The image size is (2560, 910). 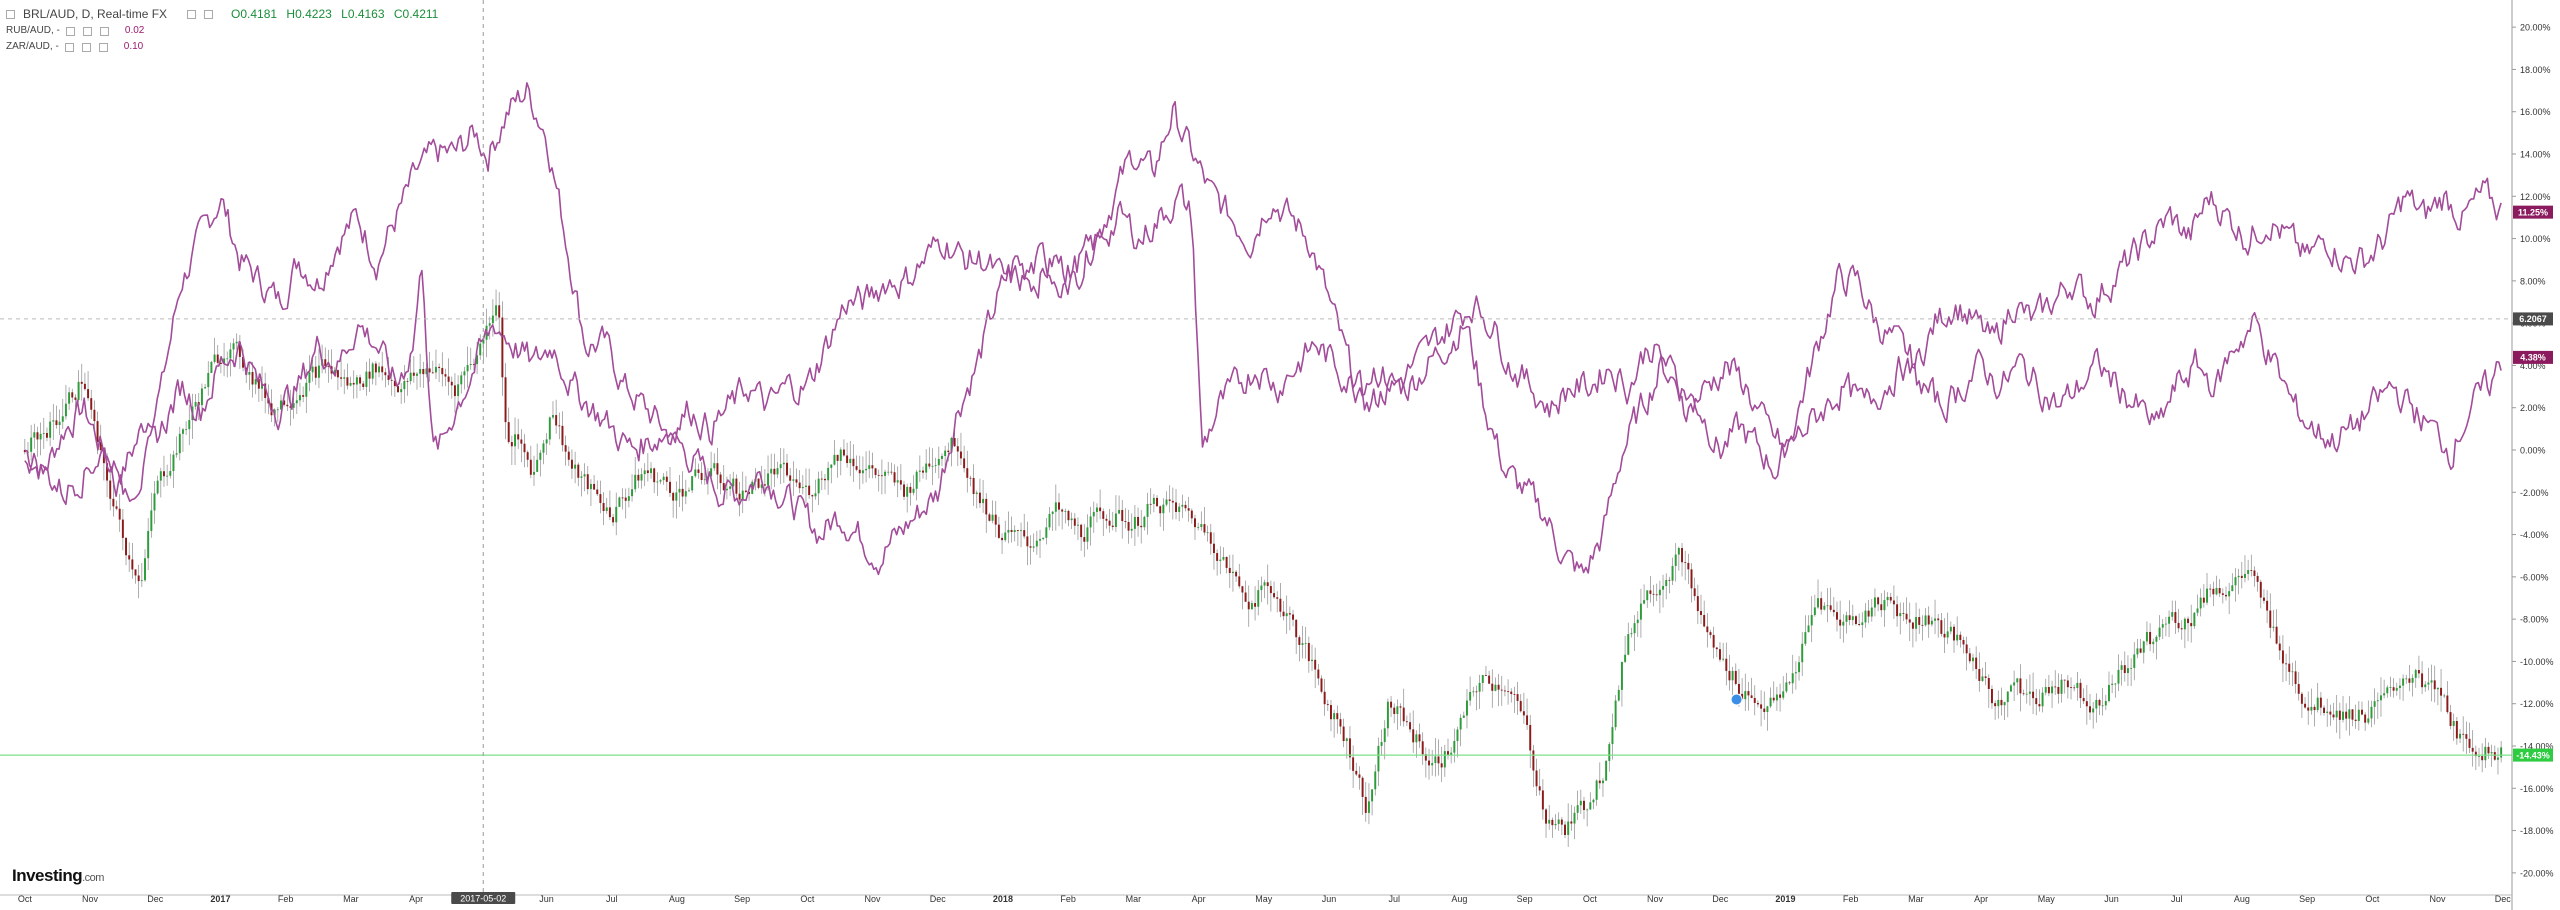 I want to click on y-tick-label: -16.00%, so click(x=2537, y=789).